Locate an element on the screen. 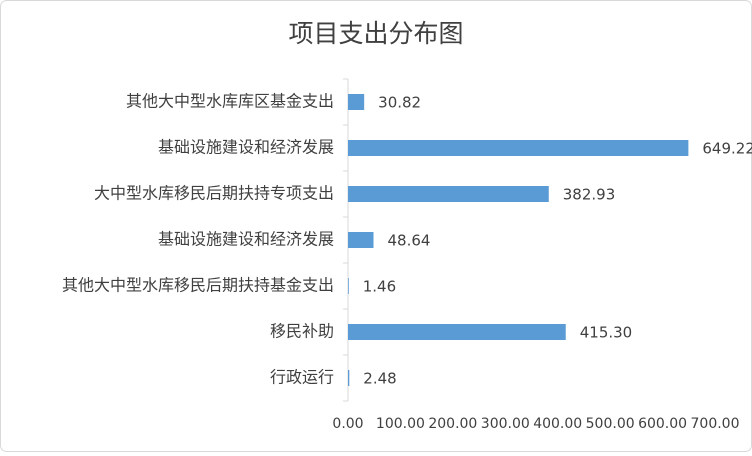  x-tick-label: 400.00 is located at coordinates (557, 424).